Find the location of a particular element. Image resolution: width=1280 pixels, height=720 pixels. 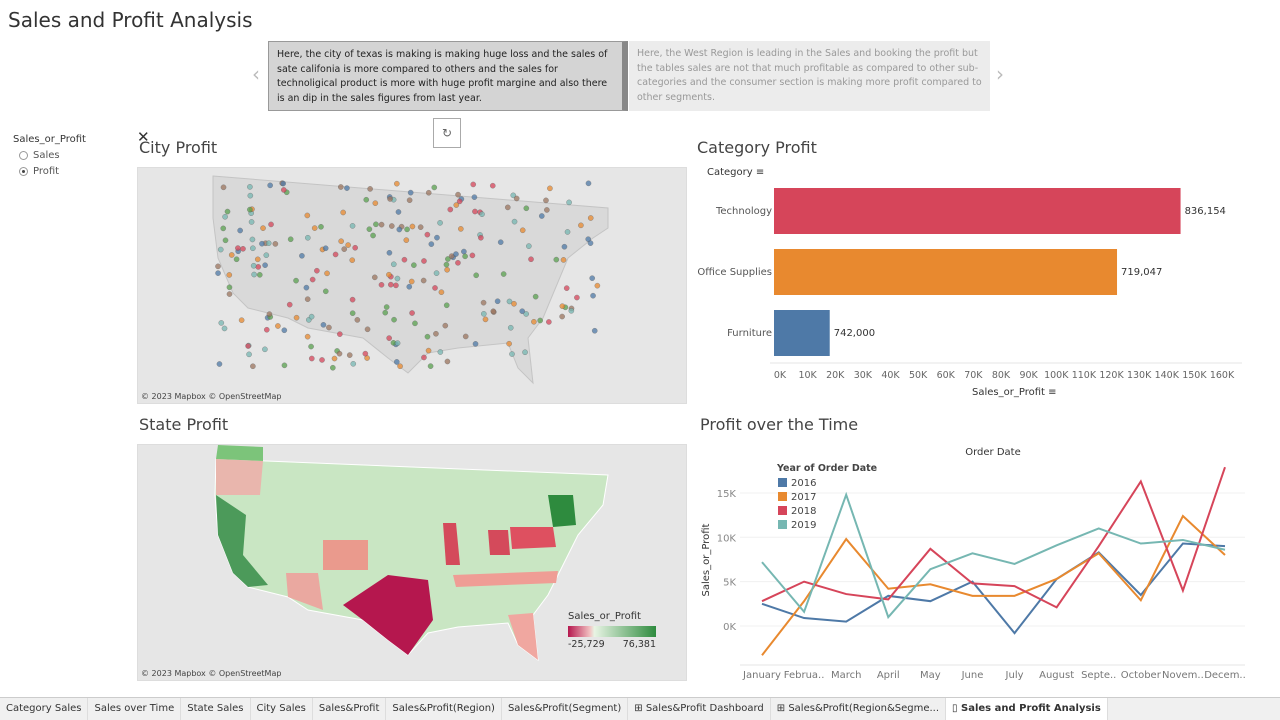

bar-office-supplies is located at coordinates (946, 272).